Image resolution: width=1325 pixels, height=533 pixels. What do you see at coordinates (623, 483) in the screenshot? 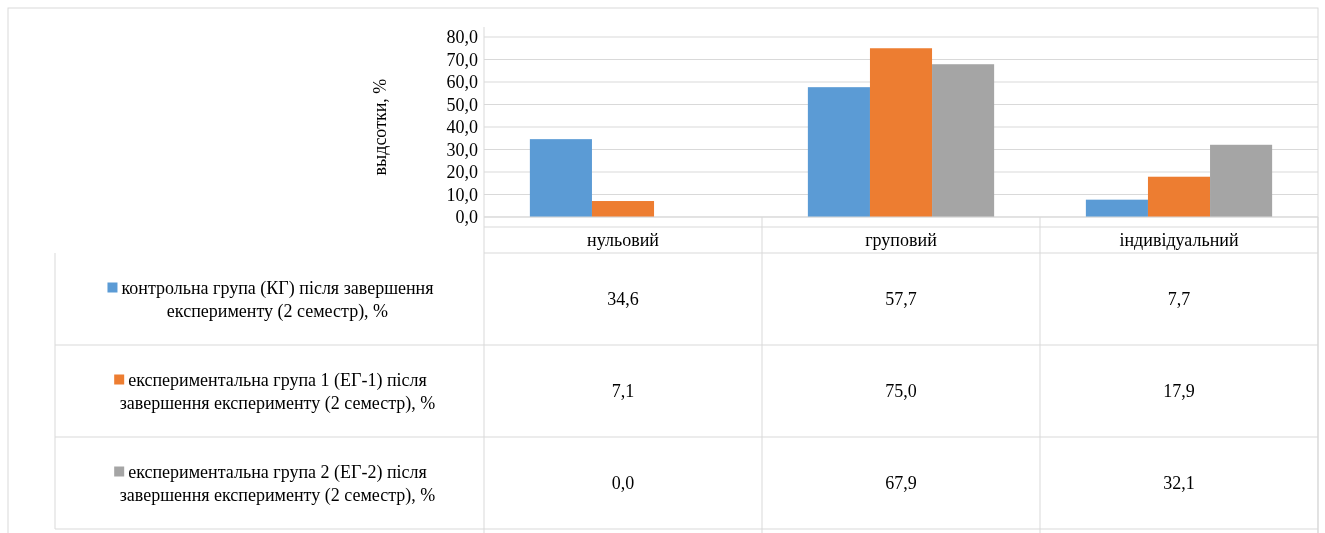
I see `data-label: 0,0` at bounding box center [623, 483].